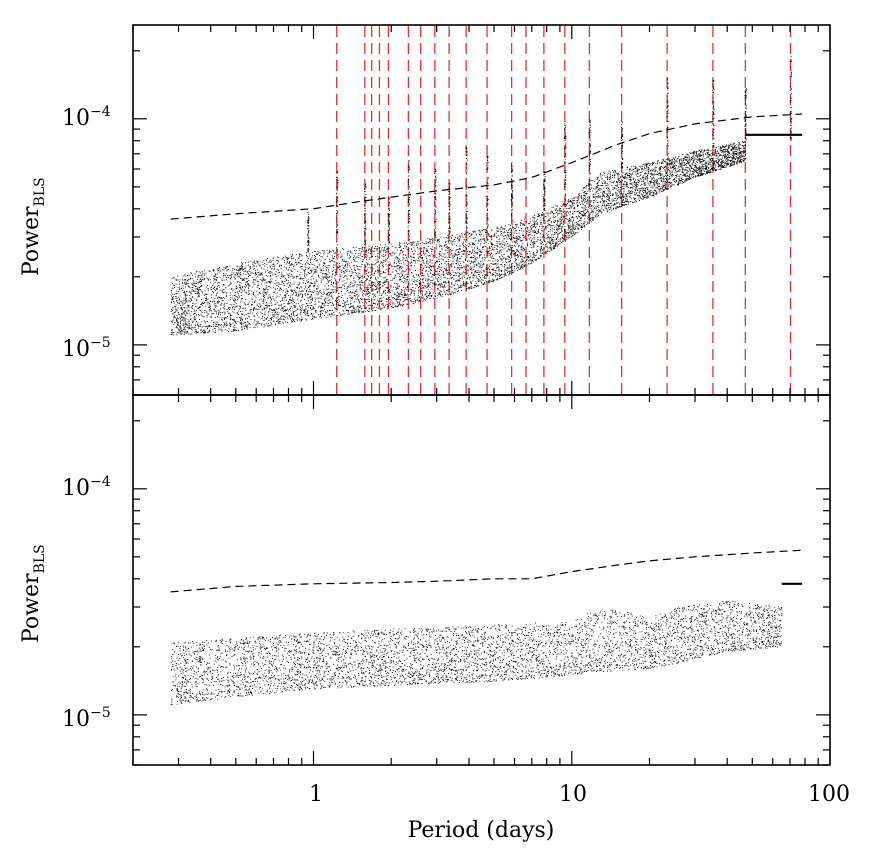 This screenshot has height=859, width=869. What do you see at coordinates (40, 191) in the screenshot?
I see `top-ylabel-subscript: BLS` at bounding box center [40, 191].